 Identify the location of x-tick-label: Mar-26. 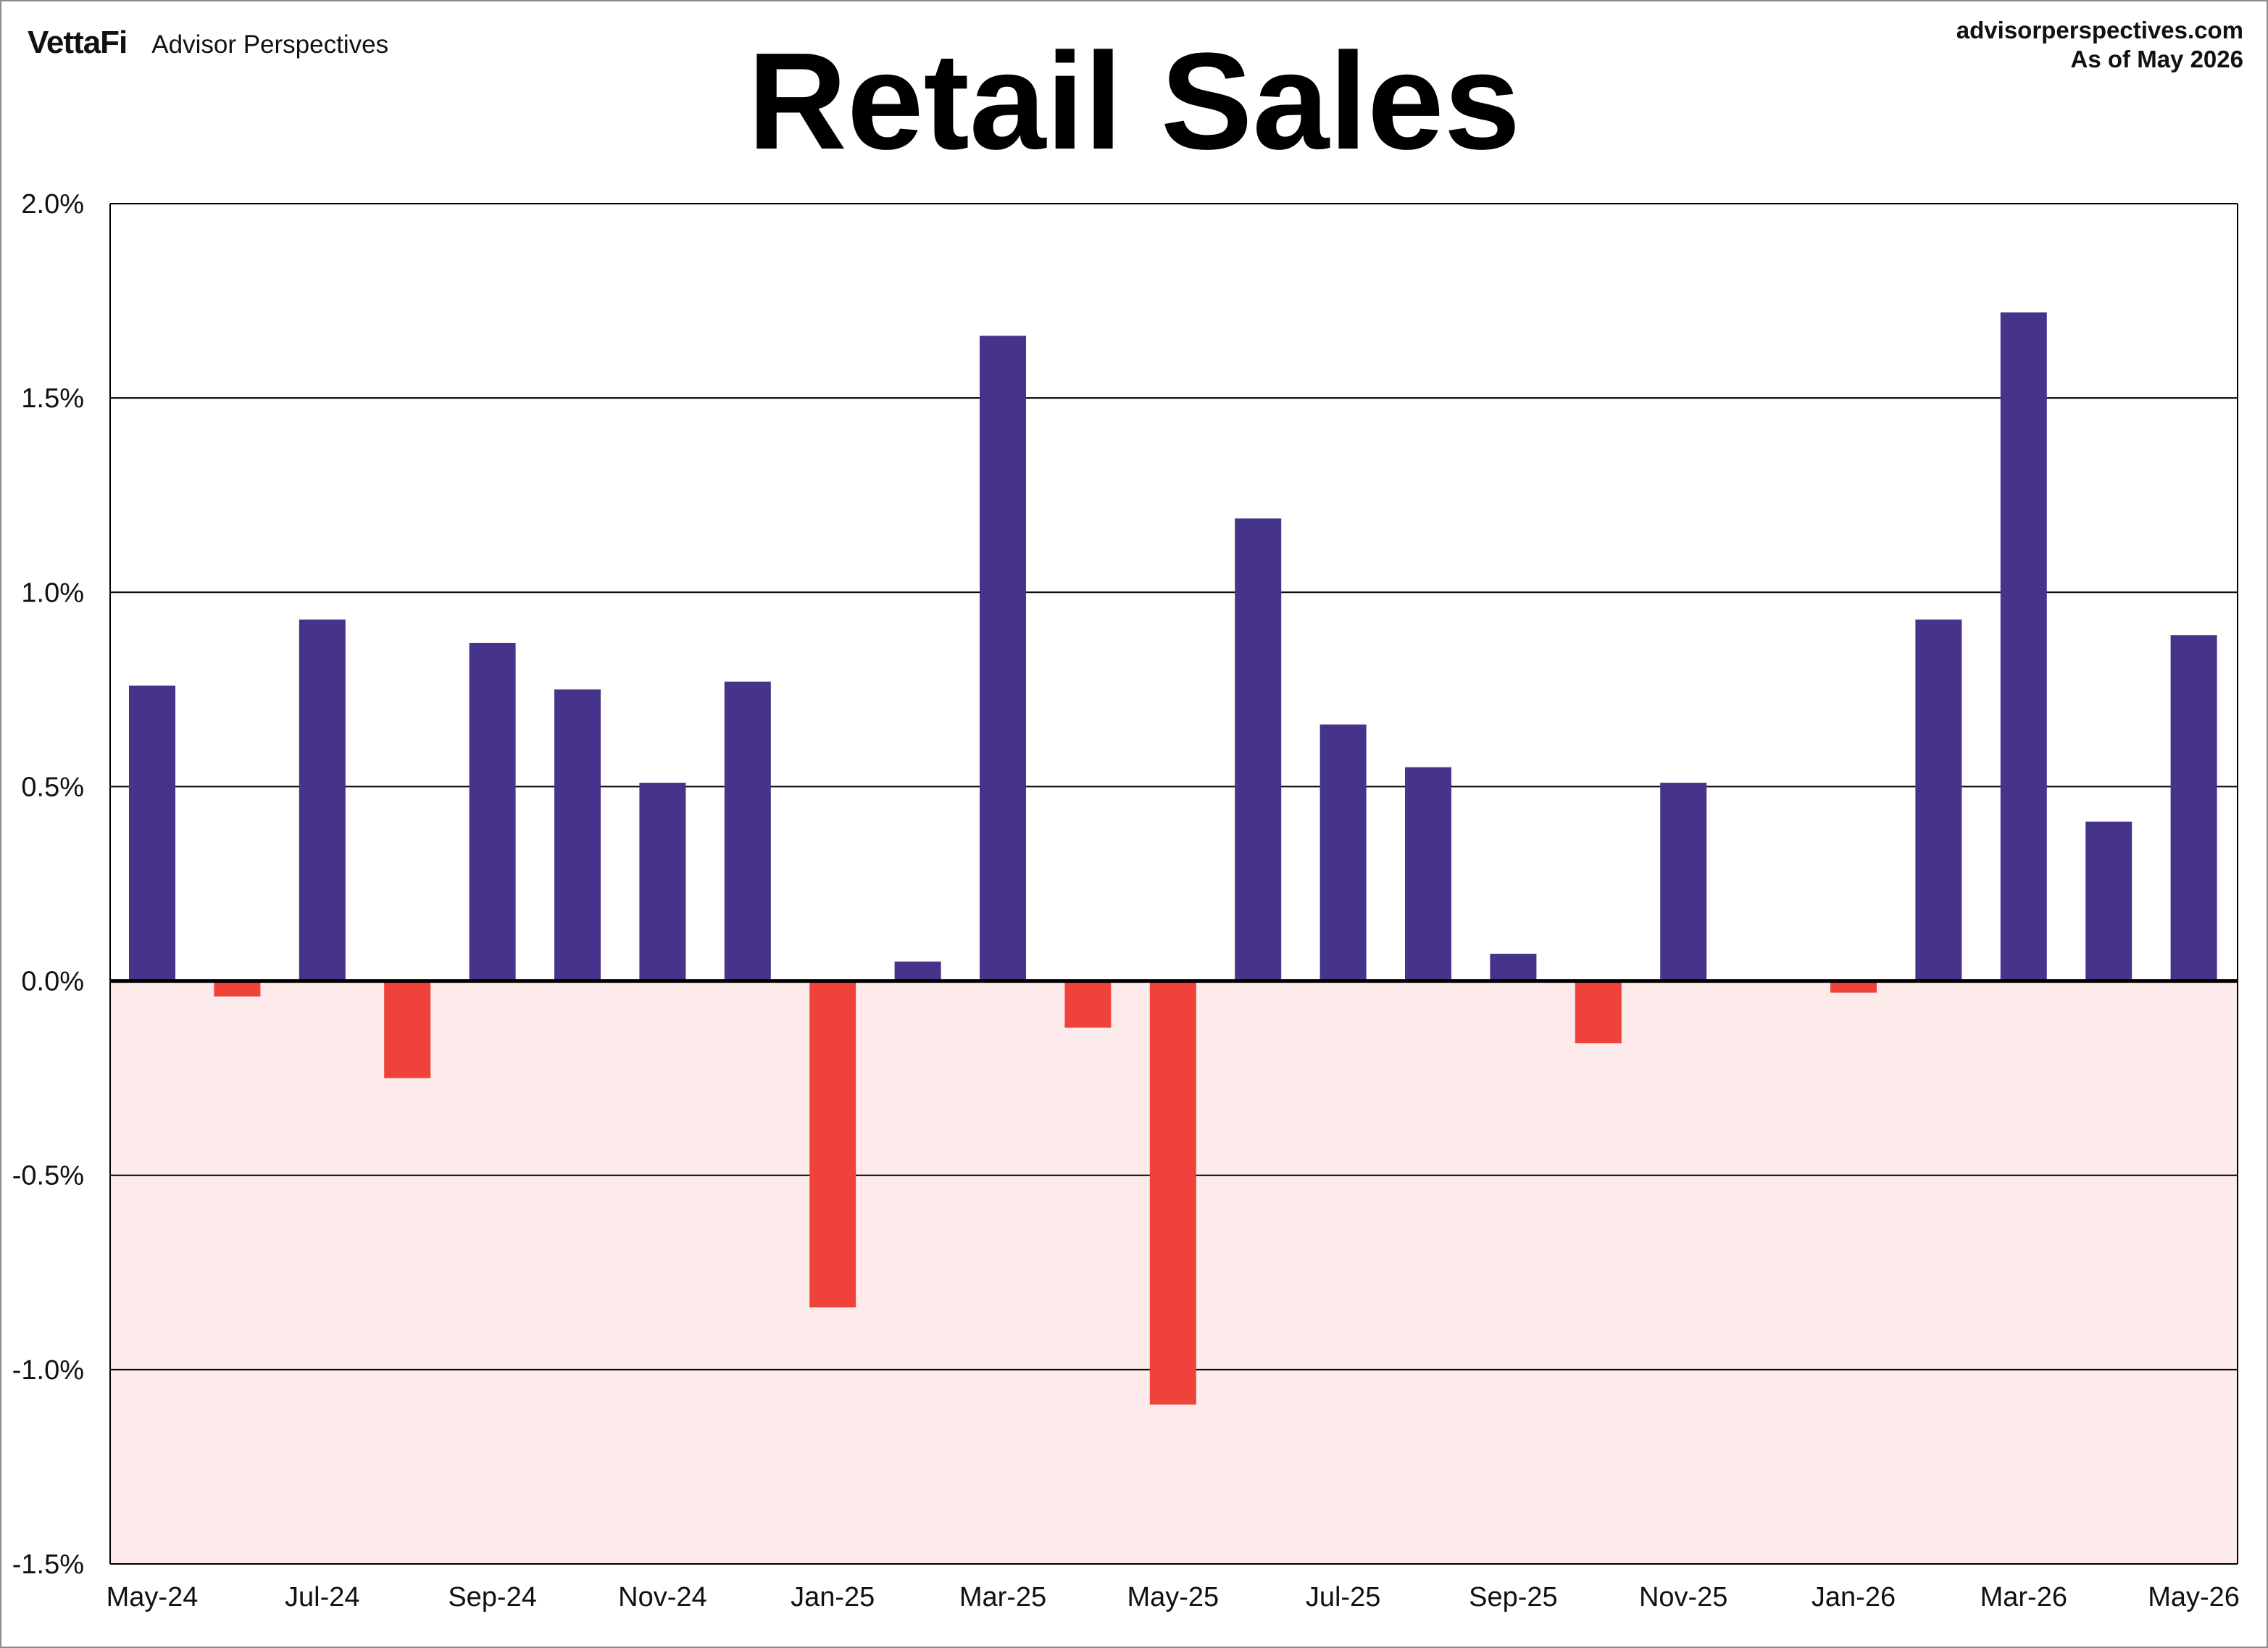
(2023, 1597).